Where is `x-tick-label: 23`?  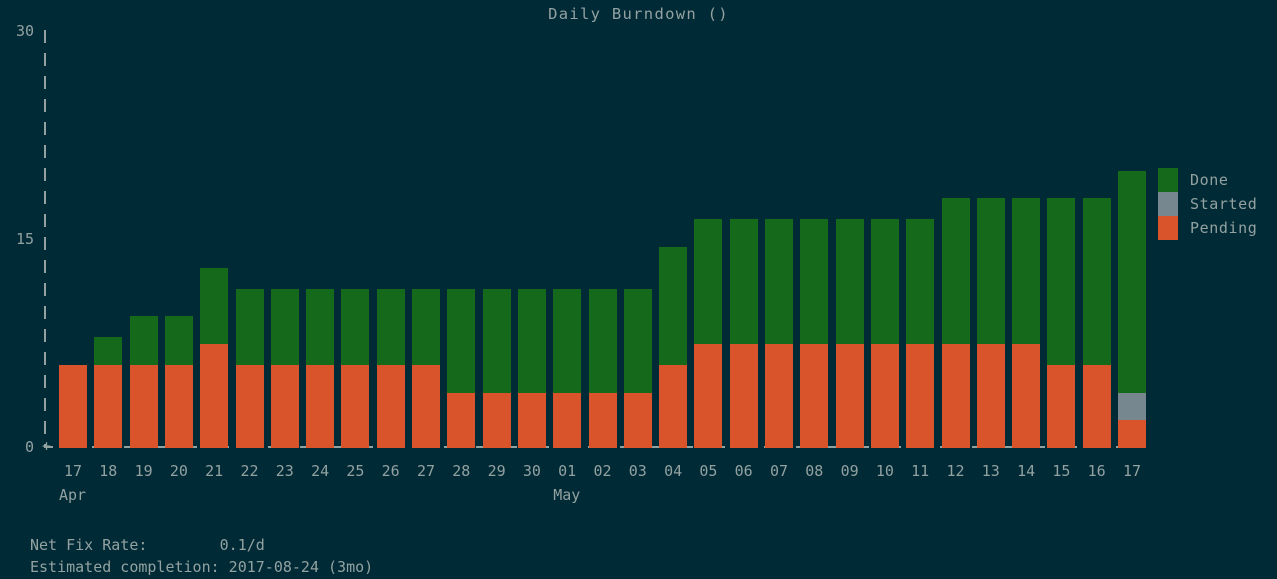
x-tick-label: 23 is located at coordinates (284, 471).